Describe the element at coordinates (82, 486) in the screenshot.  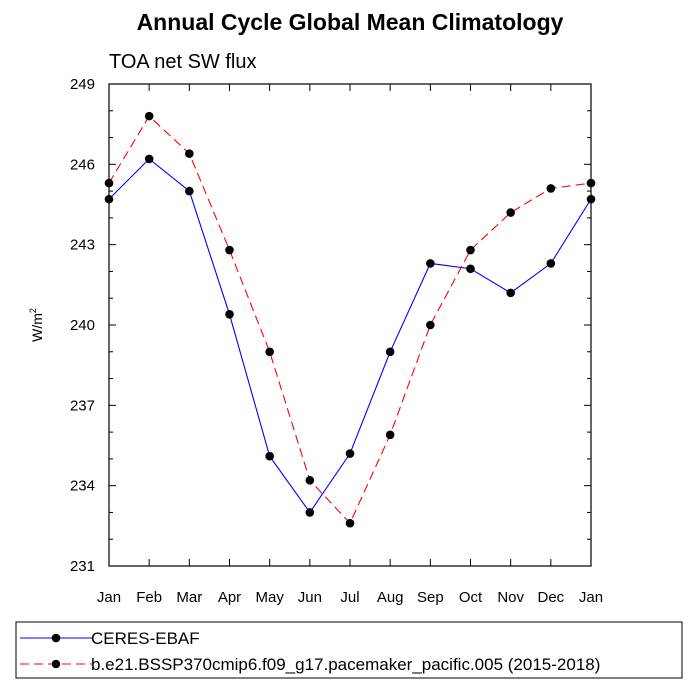
I see `y-tick-label: 234` at that location.